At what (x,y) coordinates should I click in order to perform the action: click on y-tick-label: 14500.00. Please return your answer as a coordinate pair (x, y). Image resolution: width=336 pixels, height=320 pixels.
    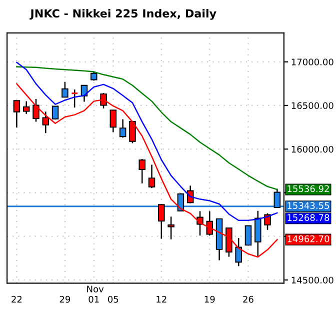
    Looking at the image, I should click on (313, 280).